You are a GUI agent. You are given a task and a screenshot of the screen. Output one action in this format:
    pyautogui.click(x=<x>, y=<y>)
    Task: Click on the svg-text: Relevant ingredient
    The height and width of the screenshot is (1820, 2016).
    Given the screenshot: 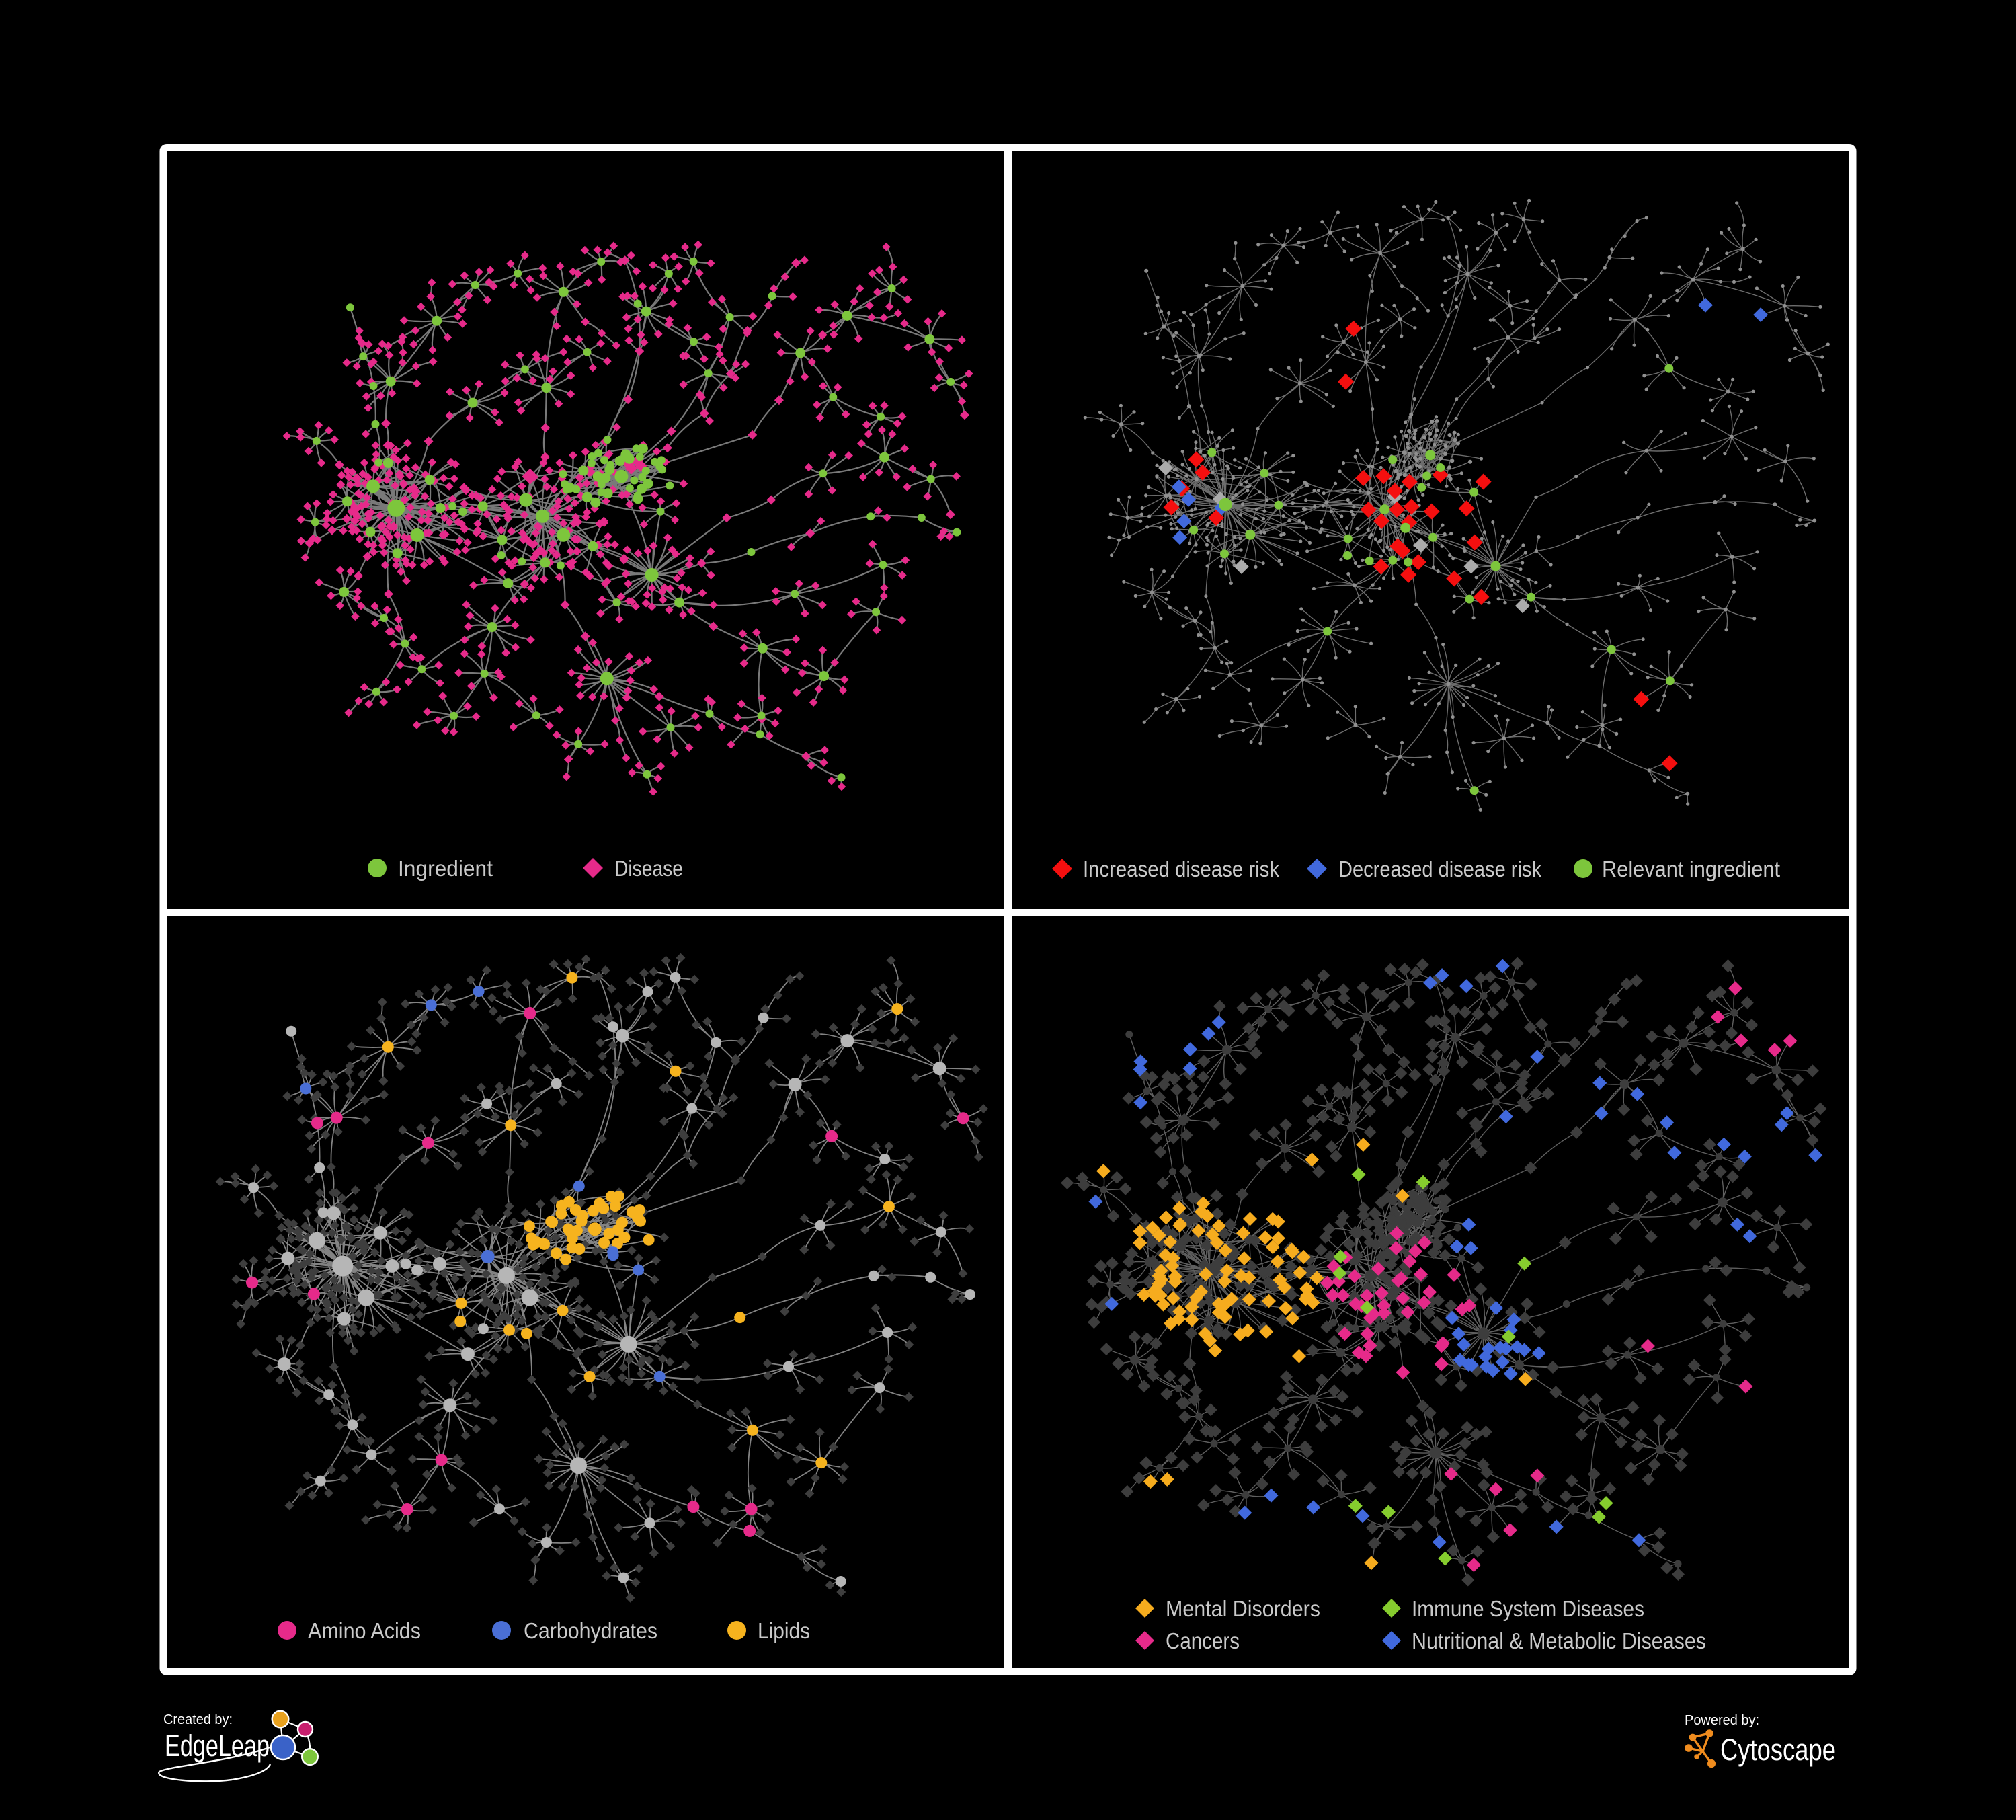 What is the action you would take?
    pyautogui.click(x=1691, y=869)
    